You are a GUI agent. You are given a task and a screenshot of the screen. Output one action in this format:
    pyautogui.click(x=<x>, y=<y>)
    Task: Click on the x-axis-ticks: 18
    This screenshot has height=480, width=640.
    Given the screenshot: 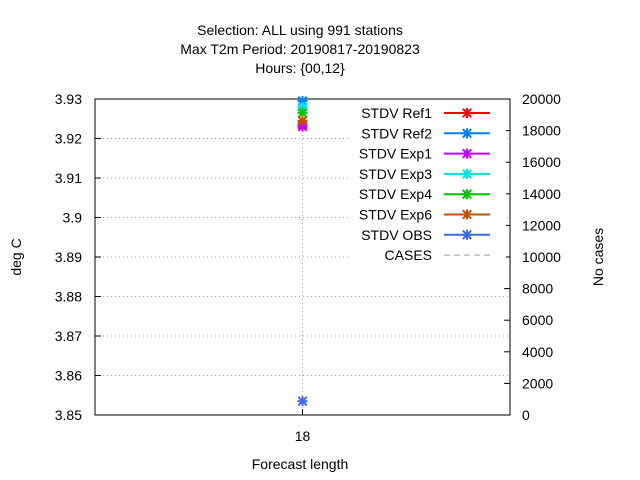 What is the action you would take?
    pyautogui.click(x=303, y=426)
    